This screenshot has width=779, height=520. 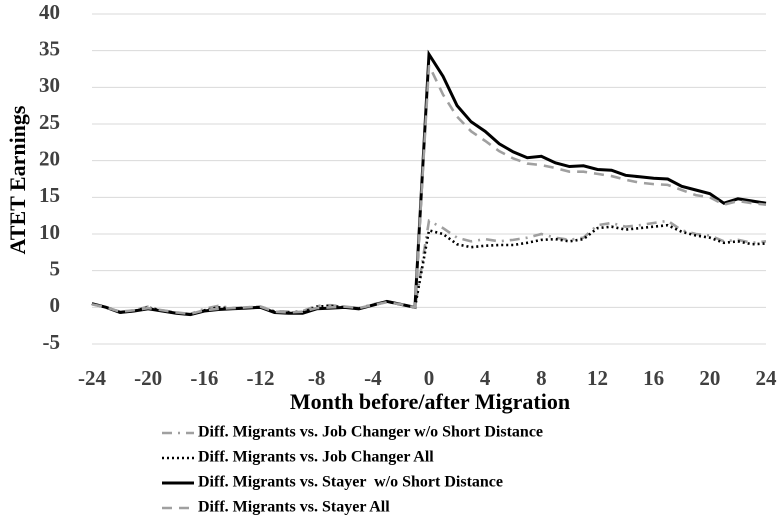 What do you see at coordinates (49, 195) in the screenshot?
I see `y-tick-label: 15` at bounding box center [49, 195].